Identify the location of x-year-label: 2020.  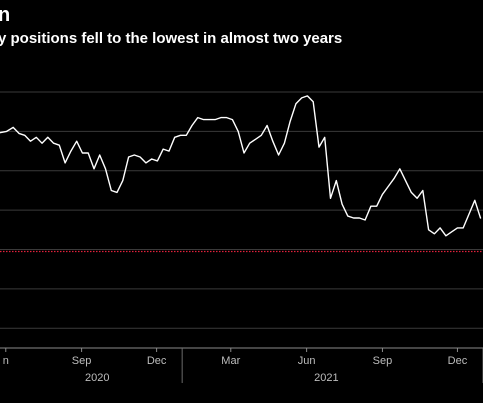
(97, 378).